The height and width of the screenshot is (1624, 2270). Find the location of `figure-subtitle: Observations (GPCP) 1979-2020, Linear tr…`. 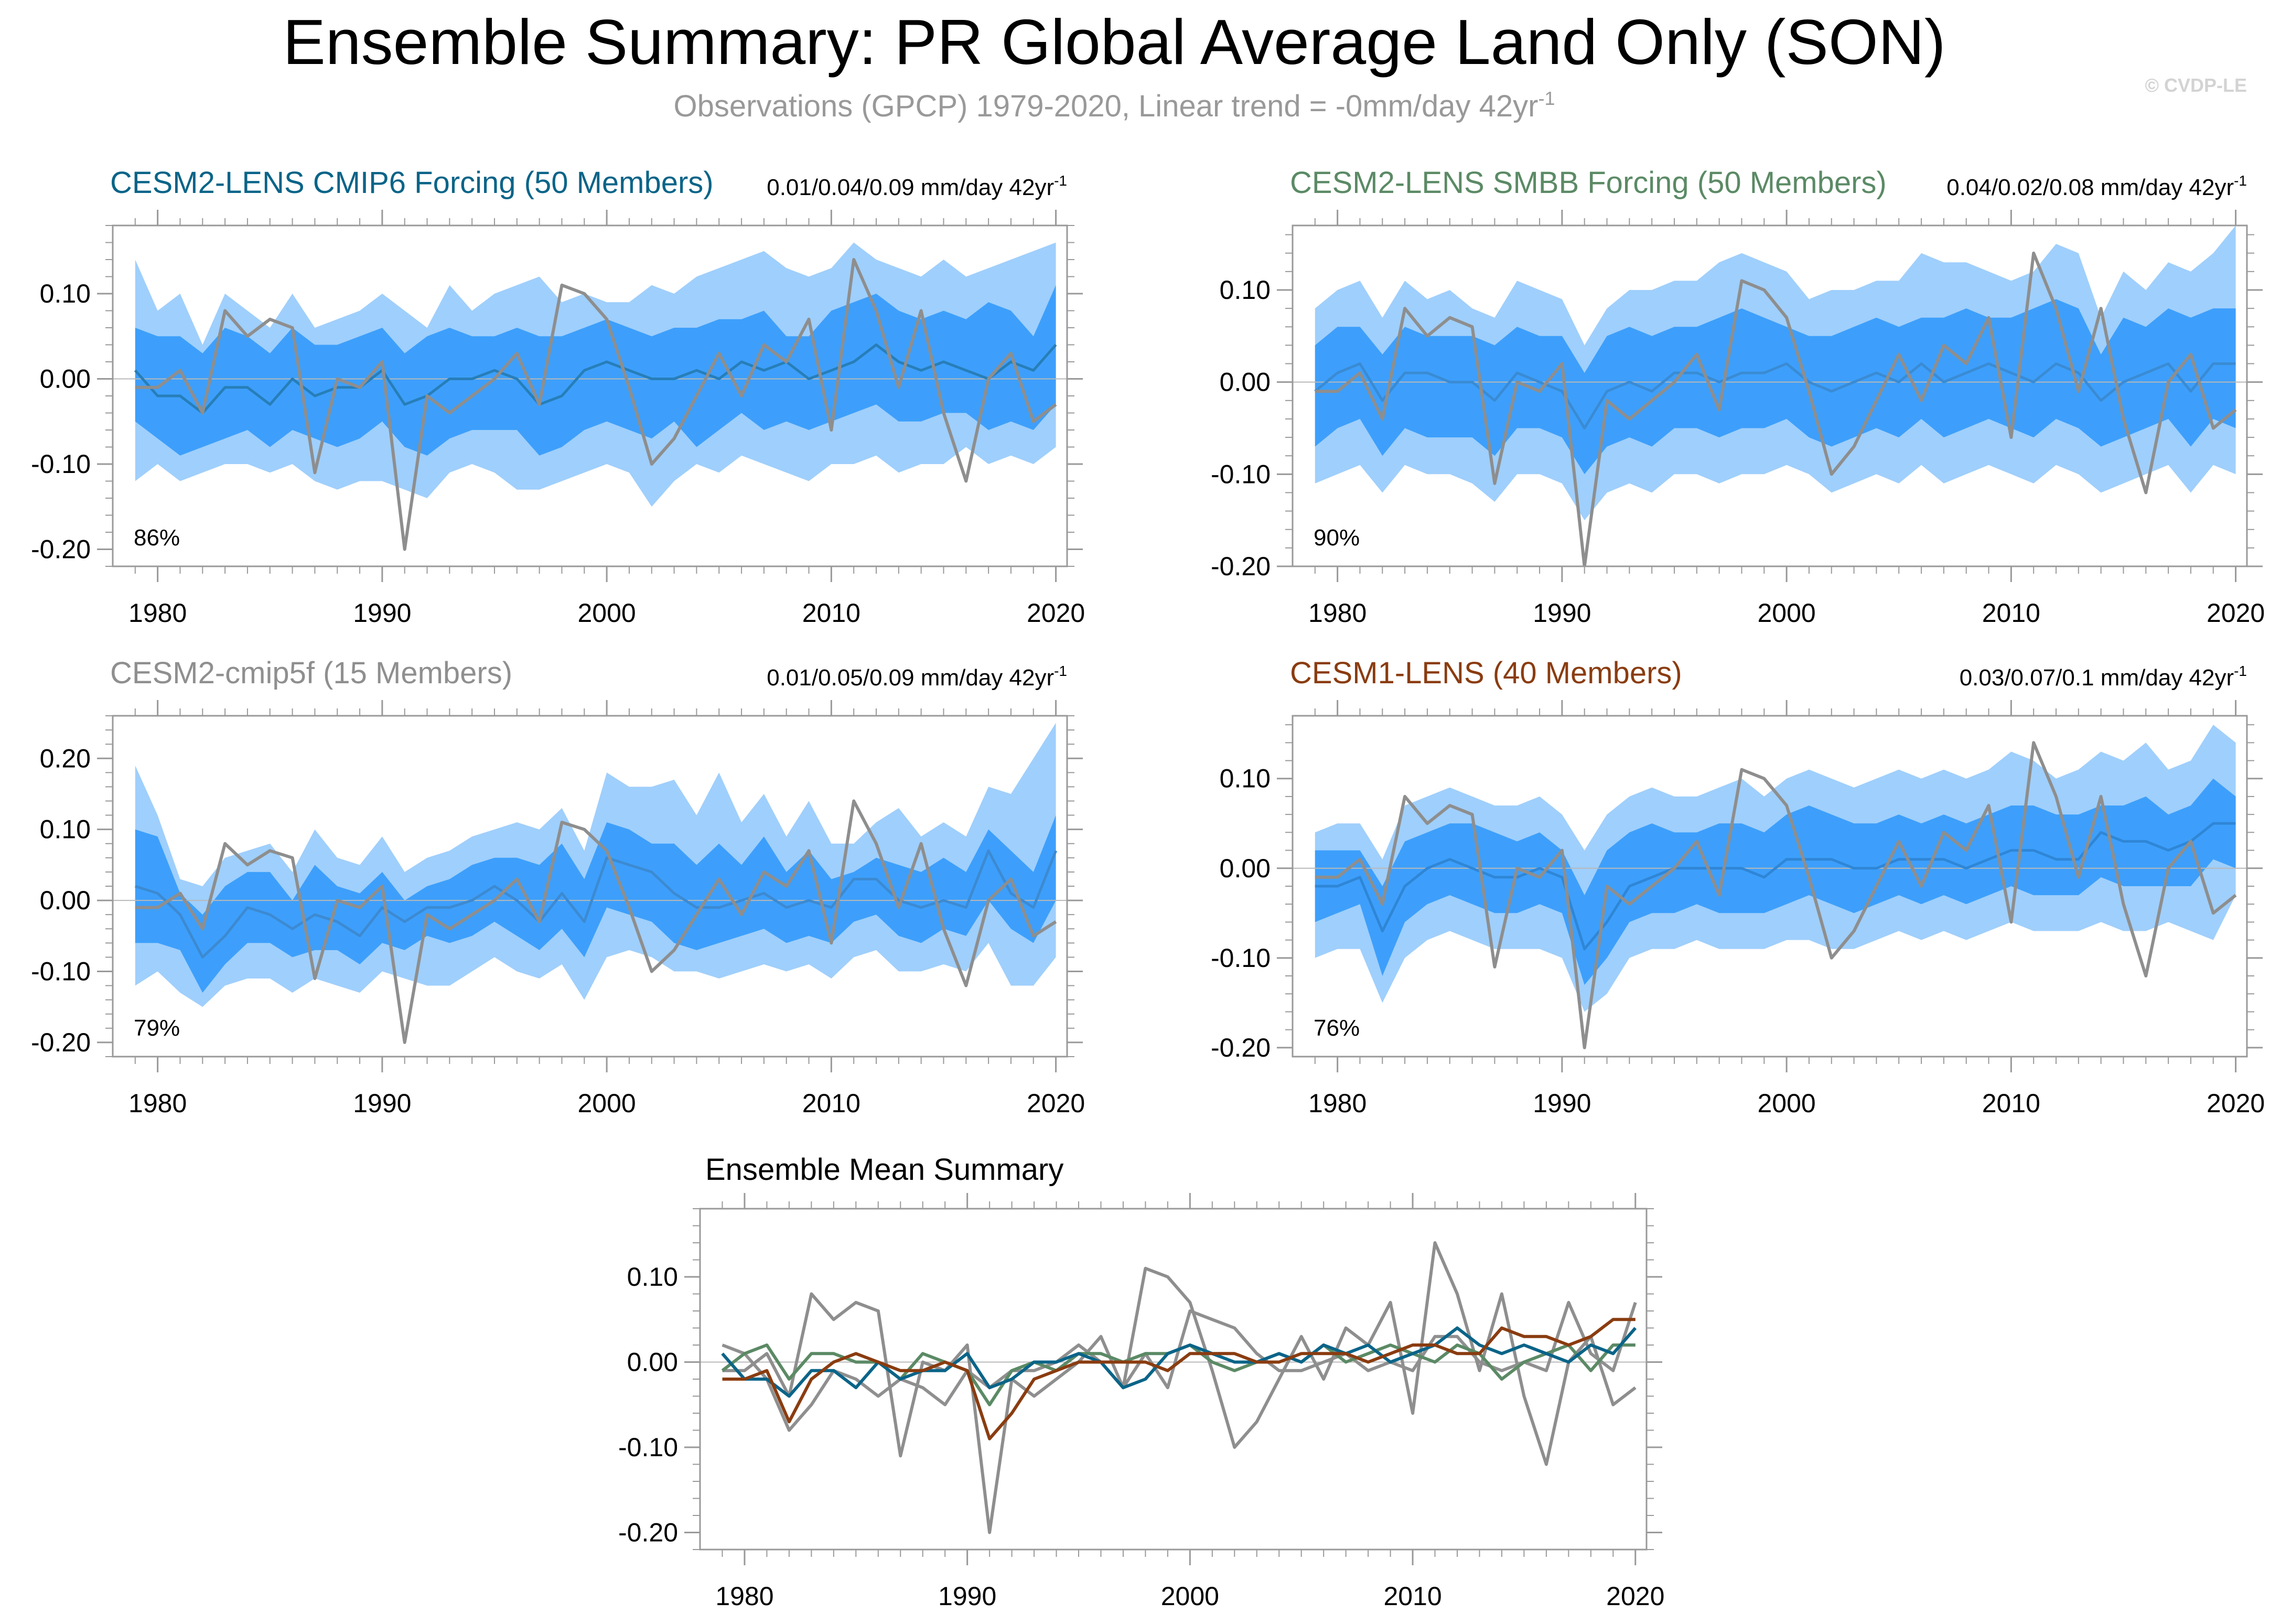

figure-subtitle: Observations (GPCP) 1979-2020, Linear tr… is located at coordinates (1114, 105).